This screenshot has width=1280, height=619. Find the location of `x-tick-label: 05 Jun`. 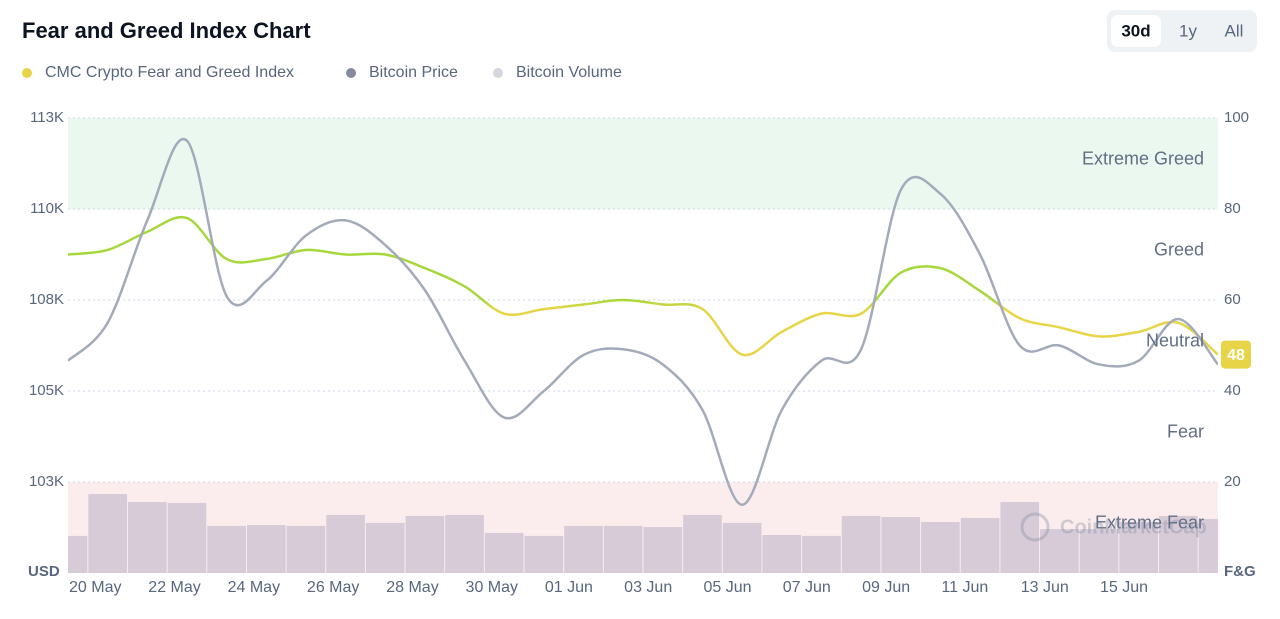

x-tick-label: 05 Jun is located at coordinates (727, 587).